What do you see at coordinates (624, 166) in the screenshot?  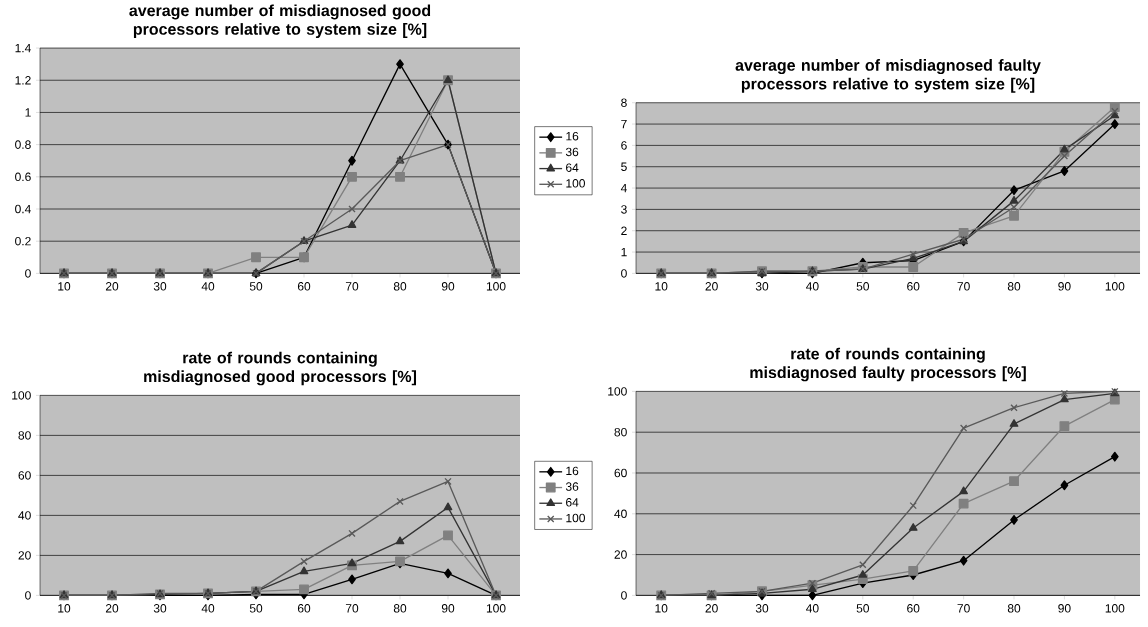 I see `y-tick-label: 5` at bounding box center [624, 166].